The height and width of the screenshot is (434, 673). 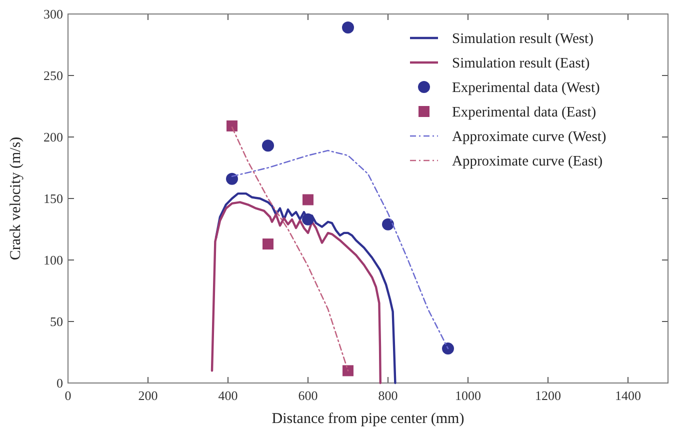 What do you see at coordinates (53, 14) in the screenshot?
I see `y-tick-label: 300` at bounding box center [53, 14].